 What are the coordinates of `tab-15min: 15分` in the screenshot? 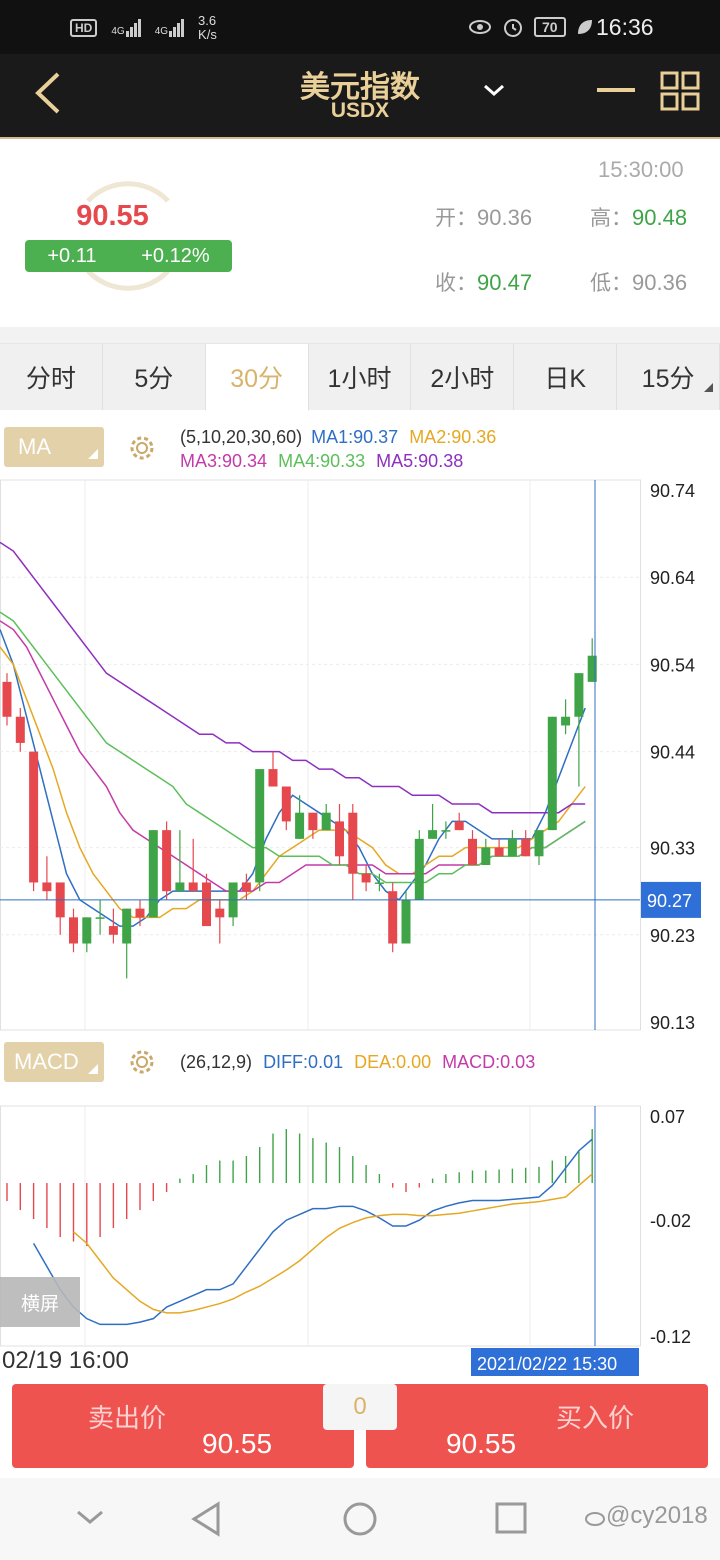 It's located at (668, 377).